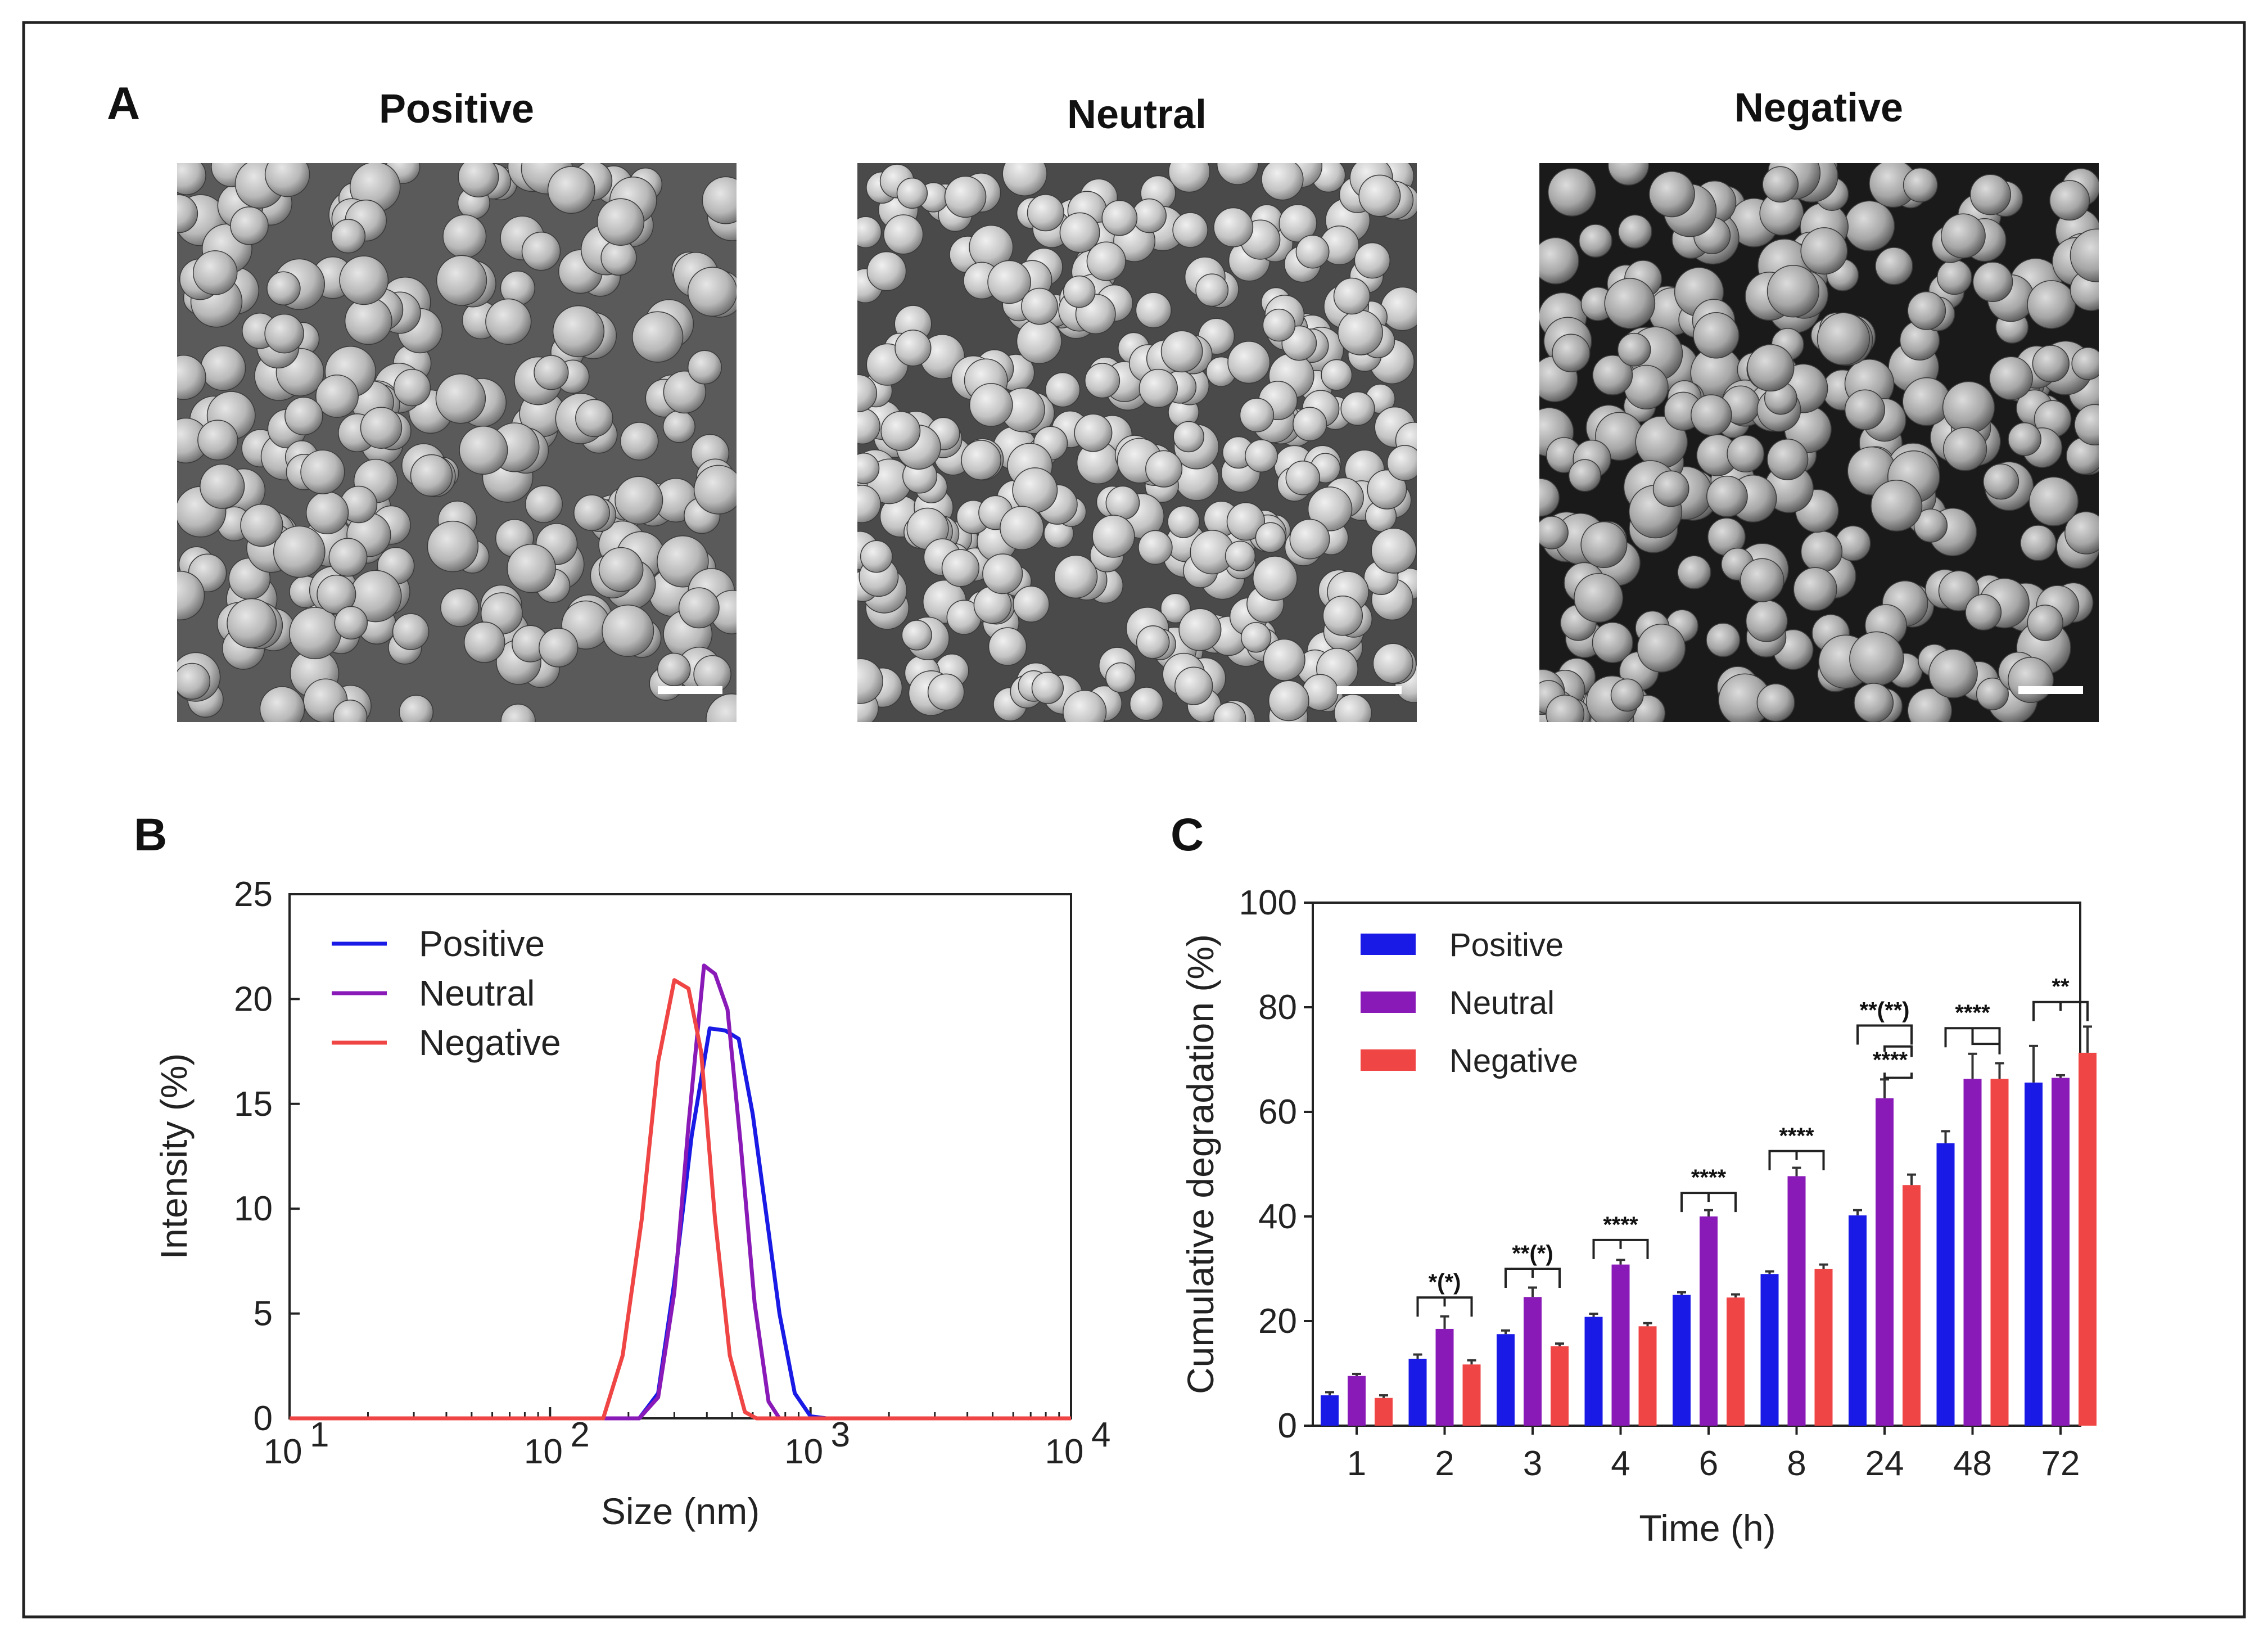 The height and width of the screenshot is (1636, 2268). Describe the element at coordinates (1445, 1282) in the screenshot. I see `significance-label: *(*)` at that location.